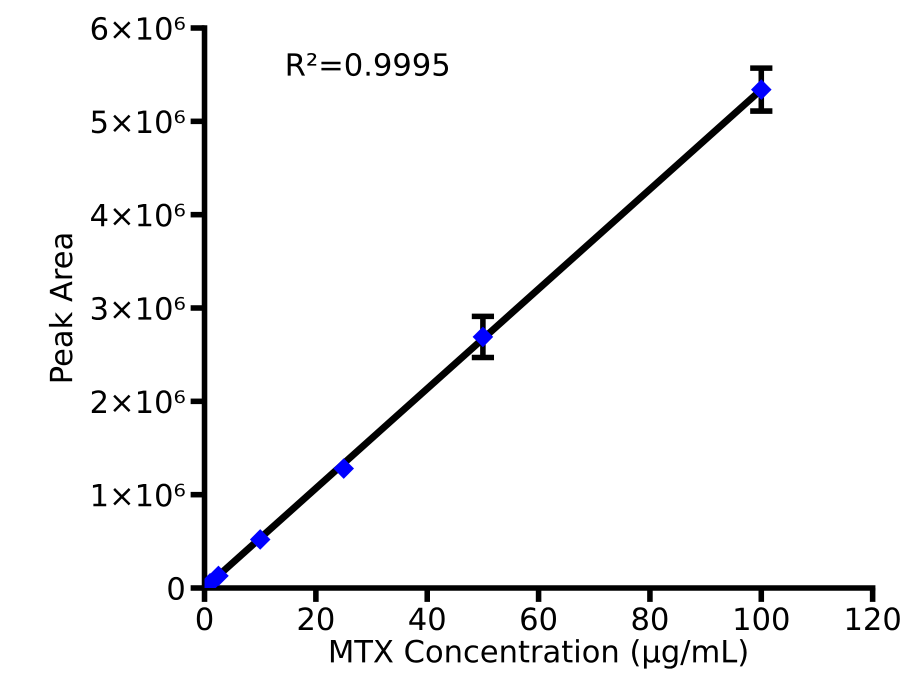  What do you see at coordinates (138, 402) in the screenshot?
I see `y-tick-label: 2×10⁶` at bounding box center [138, 402].